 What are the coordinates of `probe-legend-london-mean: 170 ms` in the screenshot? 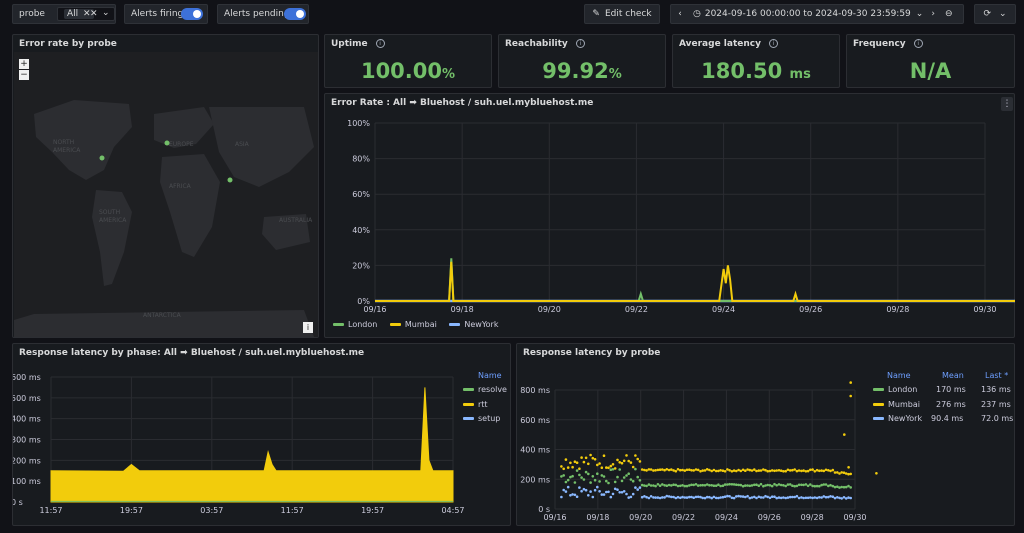 It's located at (951, 389).